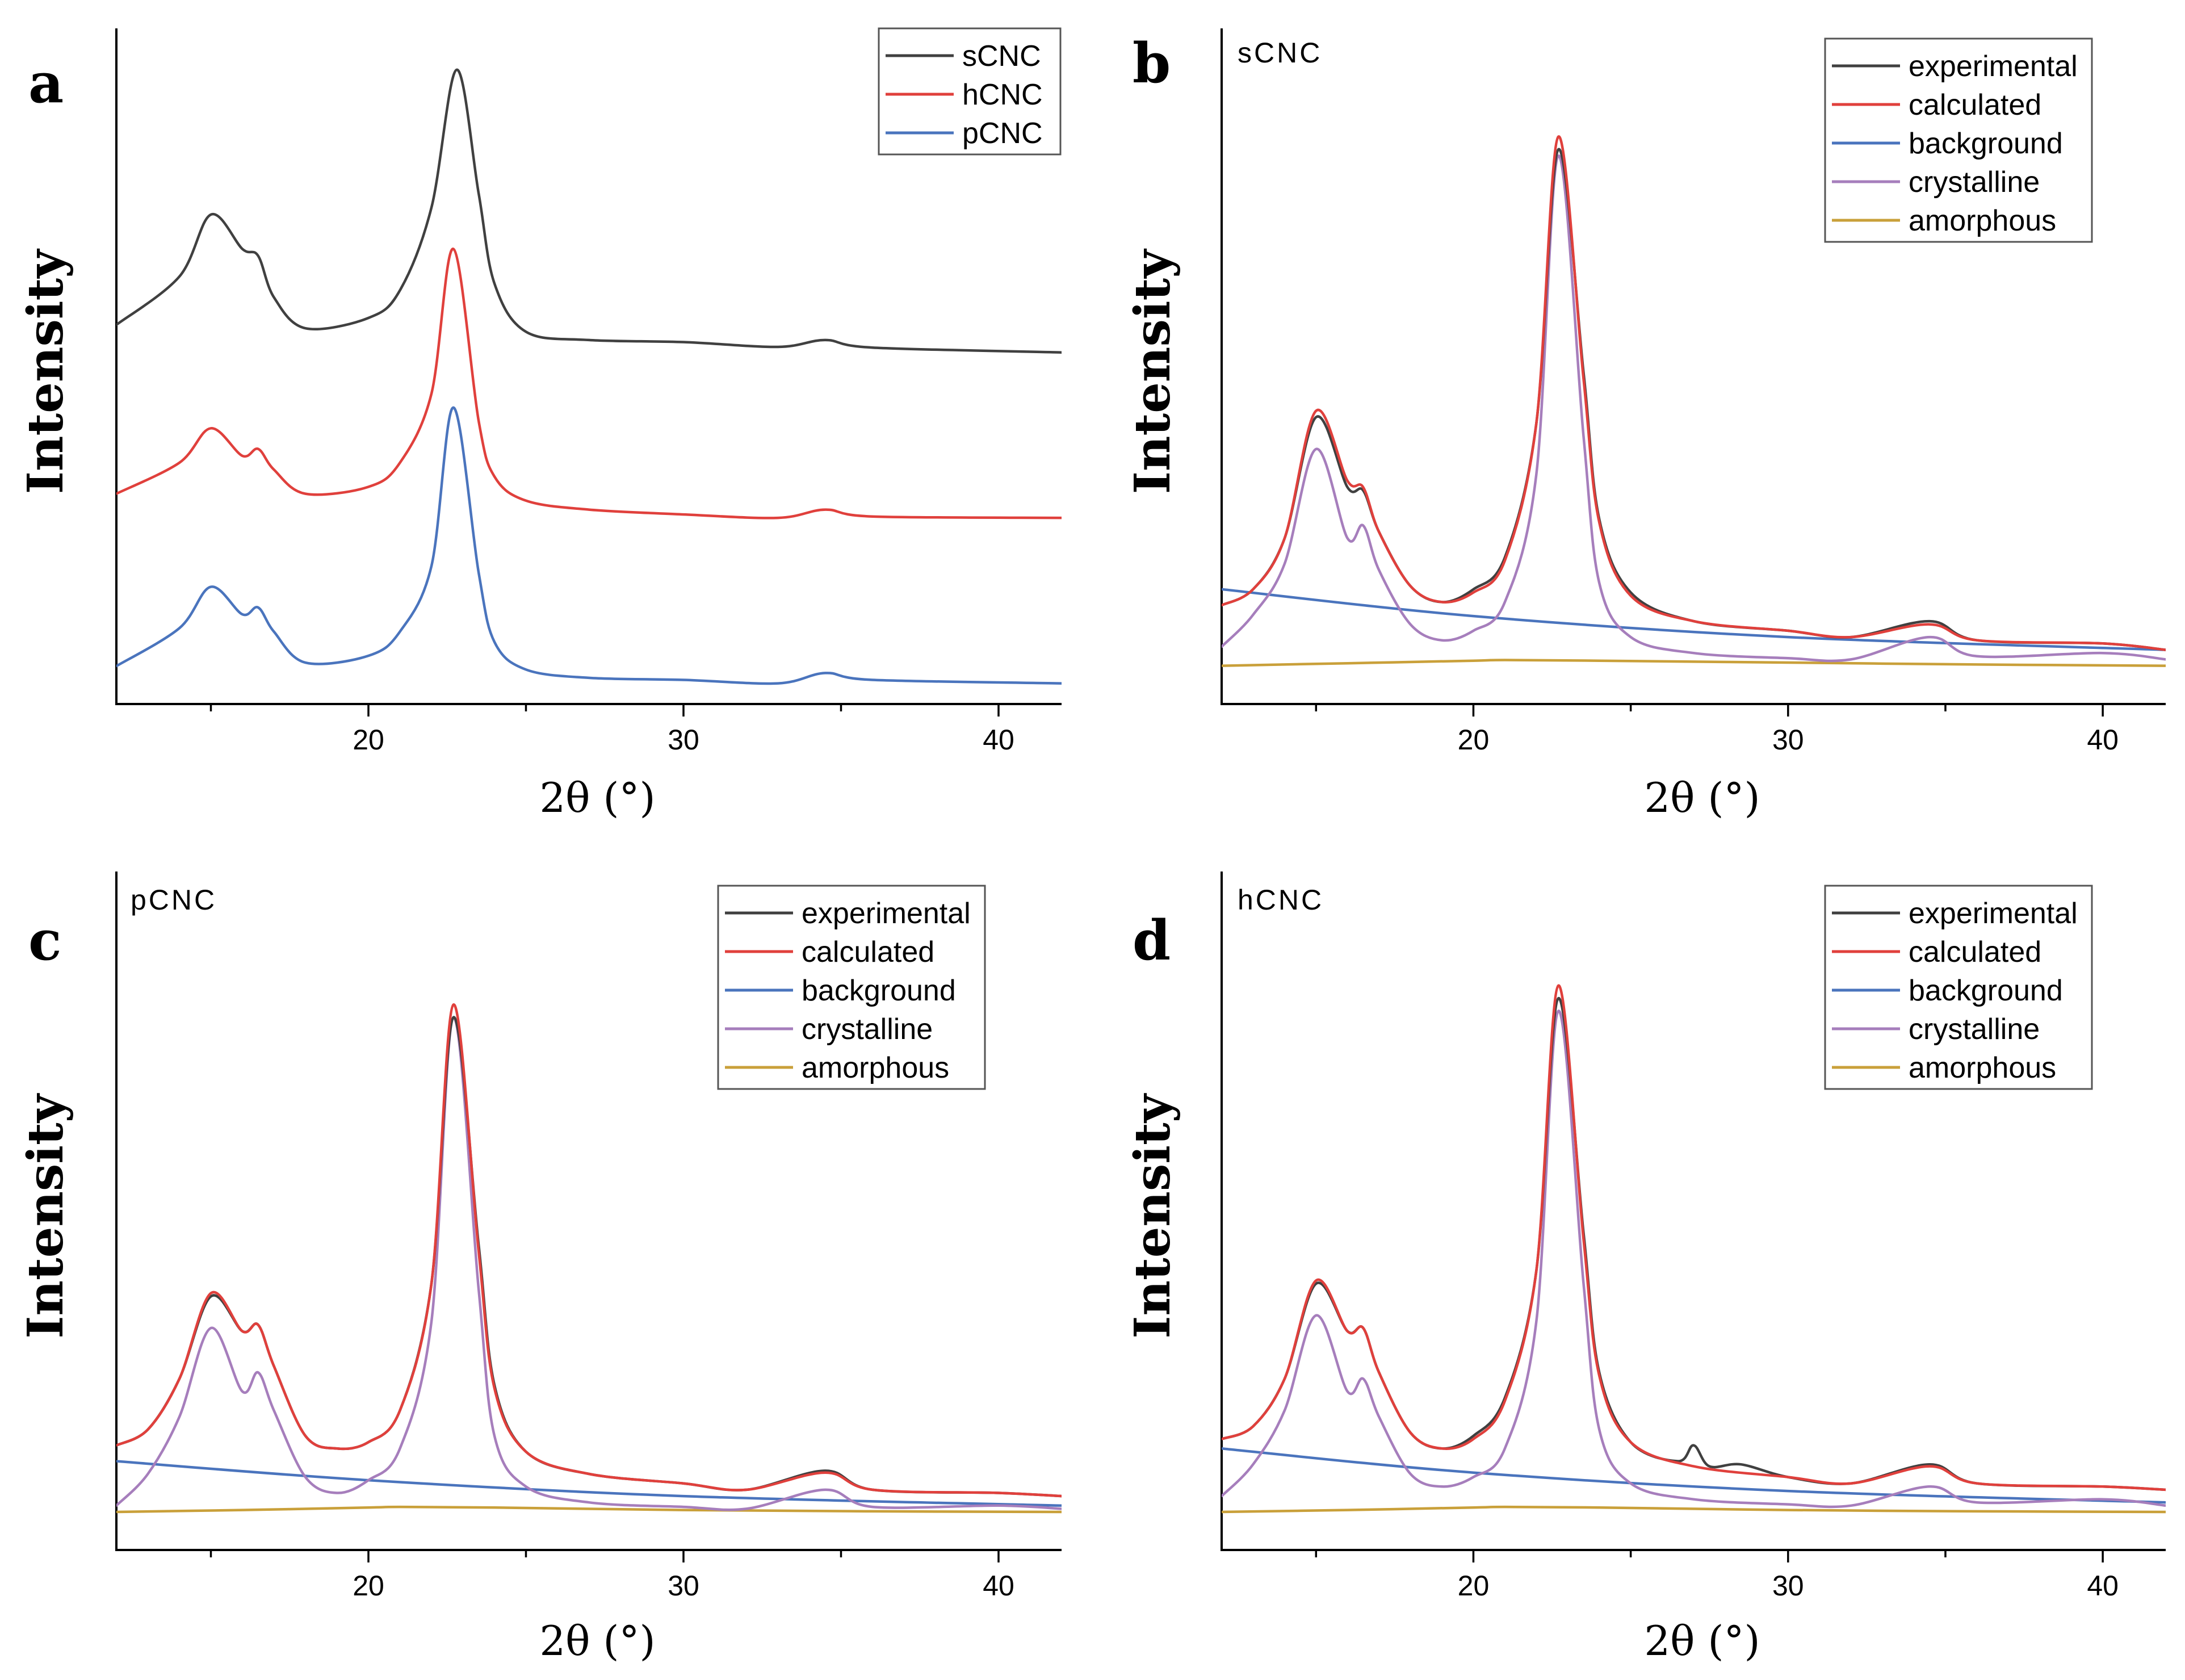 This screenshot has height=1680, width=2185. What do you see at coordinates (589, 211) in the screenshot?
I see `series-line-sCNC` at bounding box center [589, 211].